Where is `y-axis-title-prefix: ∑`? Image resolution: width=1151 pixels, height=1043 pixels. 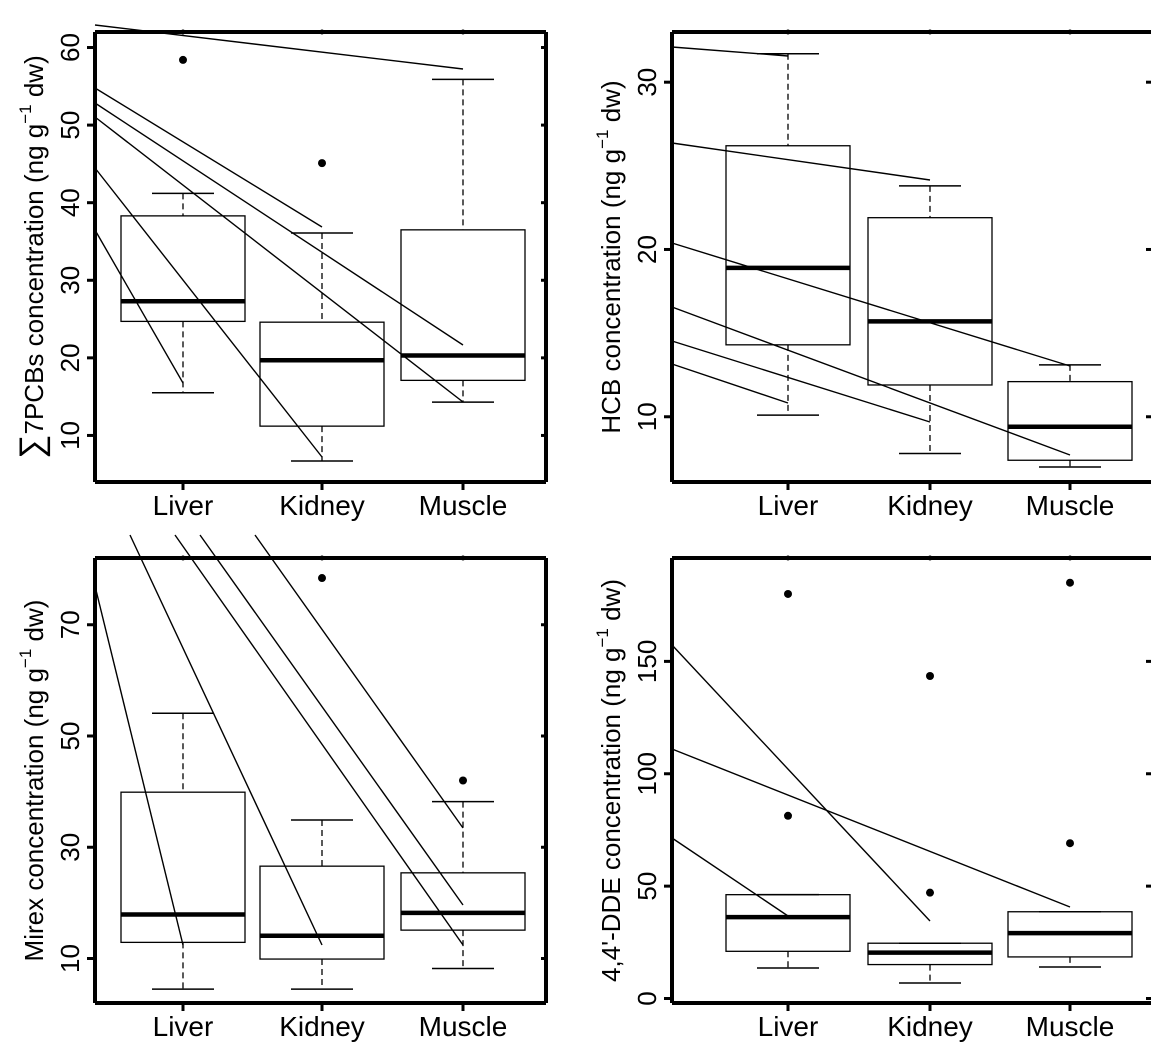 y-axis-title-prefix: ∑ is located at coordinates (32, 447).